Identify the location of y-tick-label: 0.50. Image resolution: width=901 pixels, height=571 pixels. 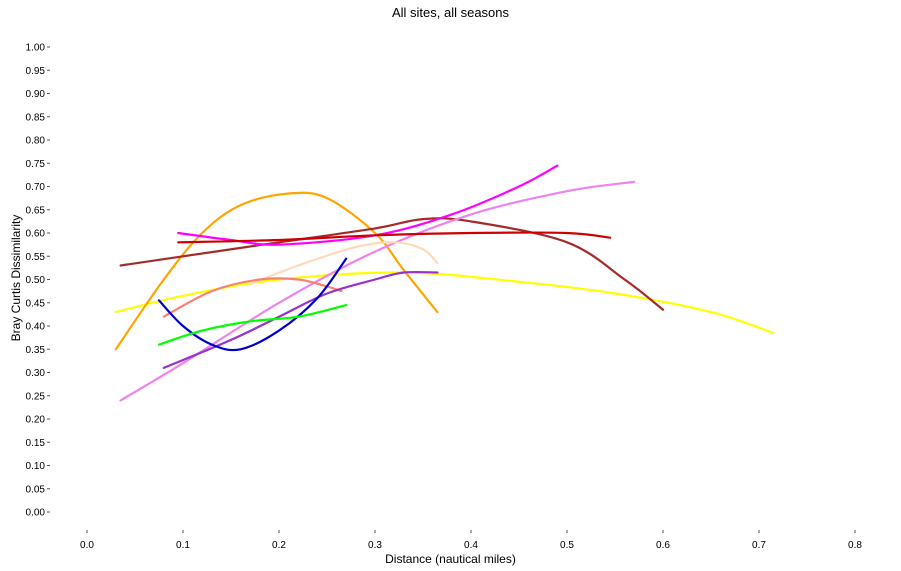
(36, 280).